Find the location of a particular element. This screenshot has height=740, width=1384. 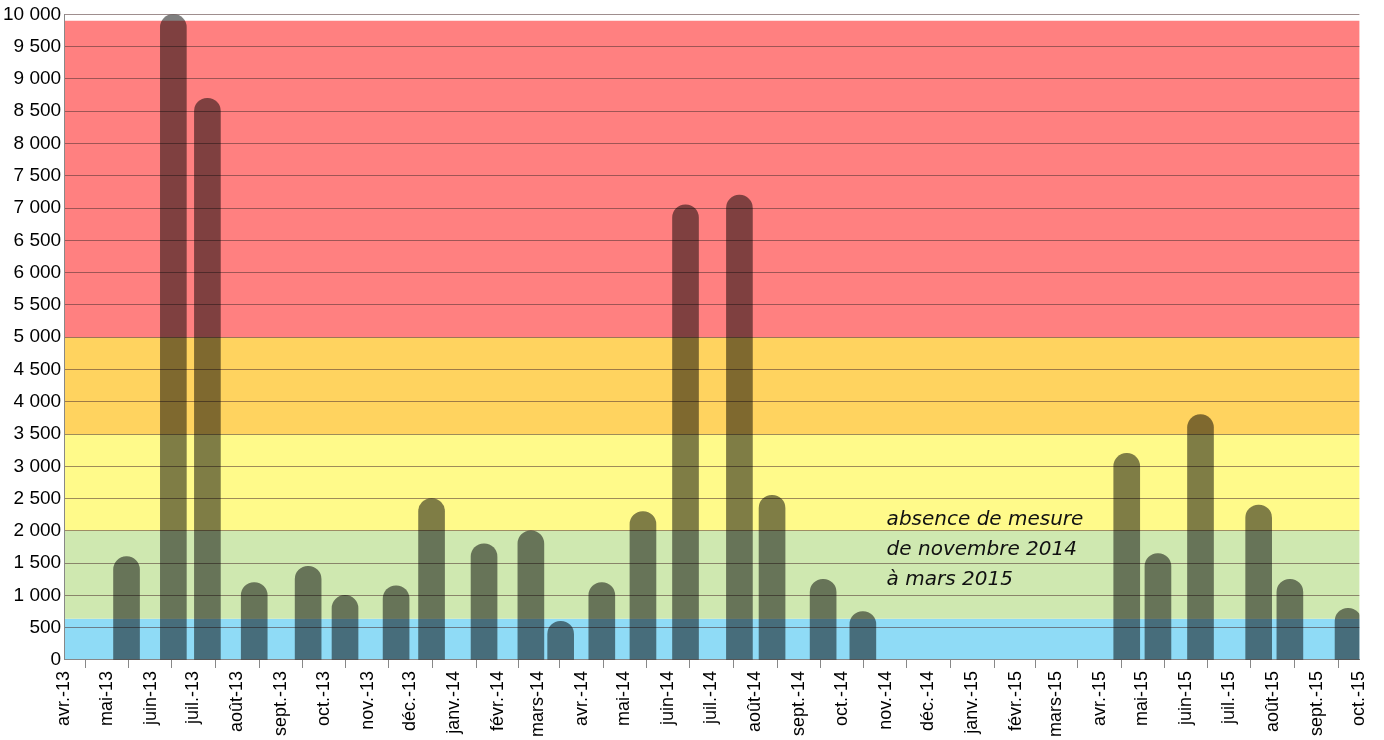

x-tick-label: nov.-14 is located at coordinates (884, 700).